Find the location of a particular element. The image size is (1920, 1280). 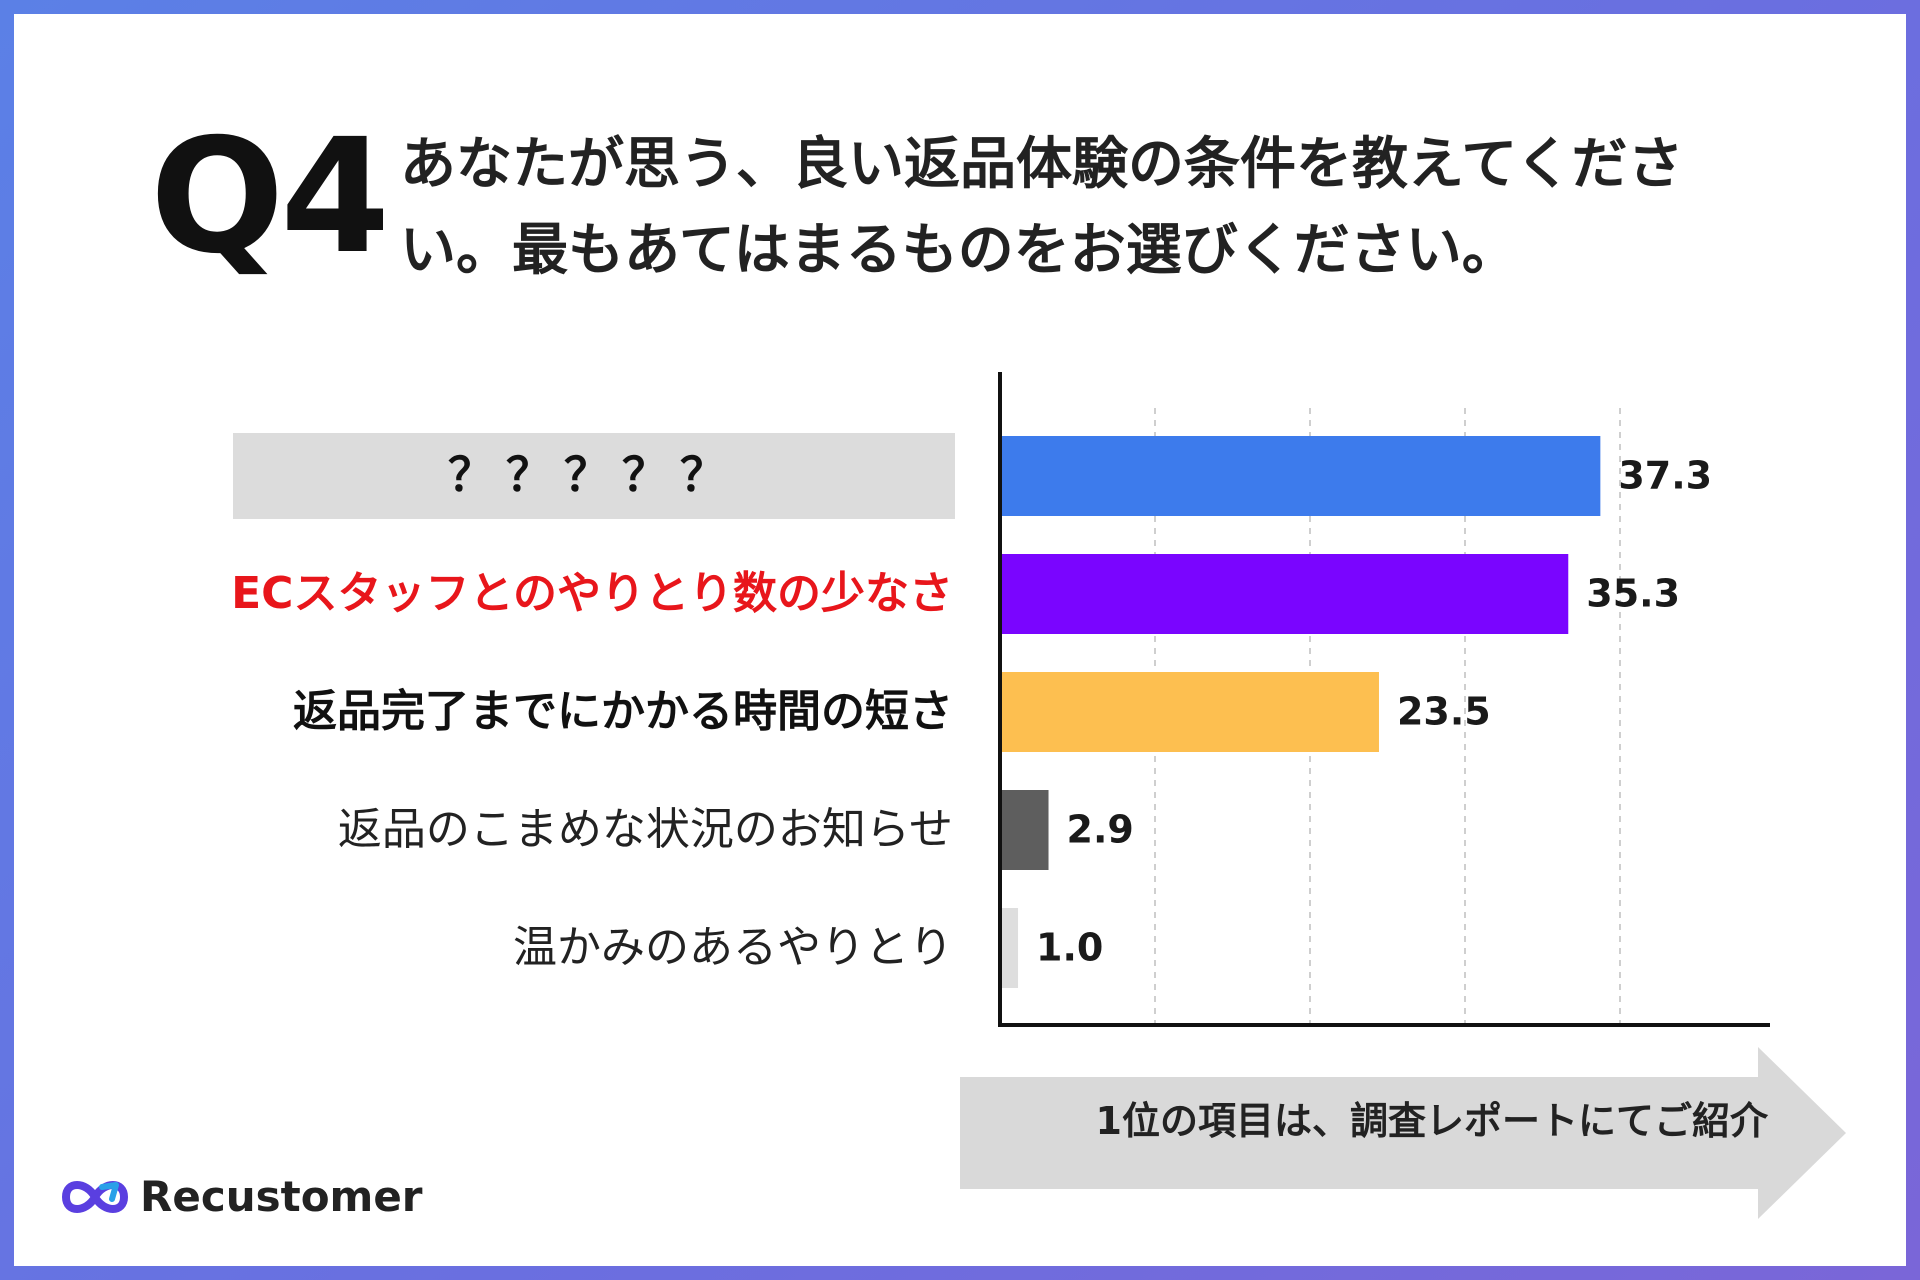

value-labels: 37.3 35.3 23.5 2.9 1.0 is located at coordinates (1374, 712).